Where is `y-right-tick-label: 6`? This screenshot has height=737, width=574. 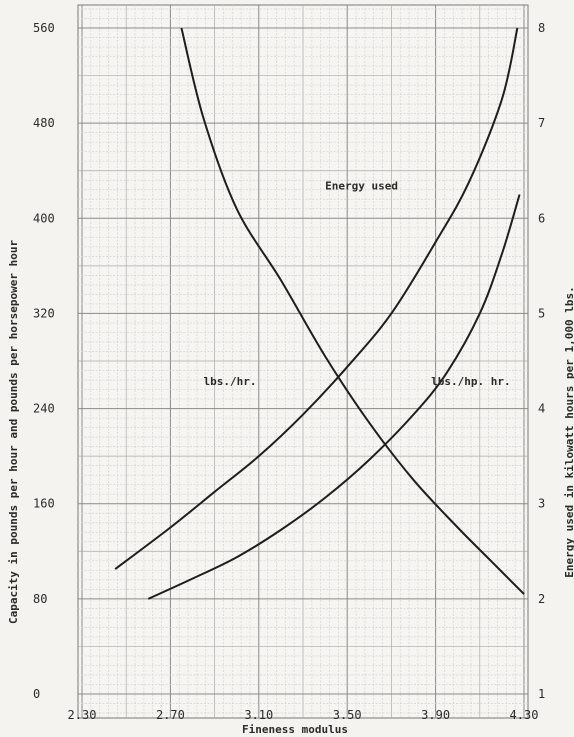
y-right-tick-label: 6 is located at coordinates (541, 218).